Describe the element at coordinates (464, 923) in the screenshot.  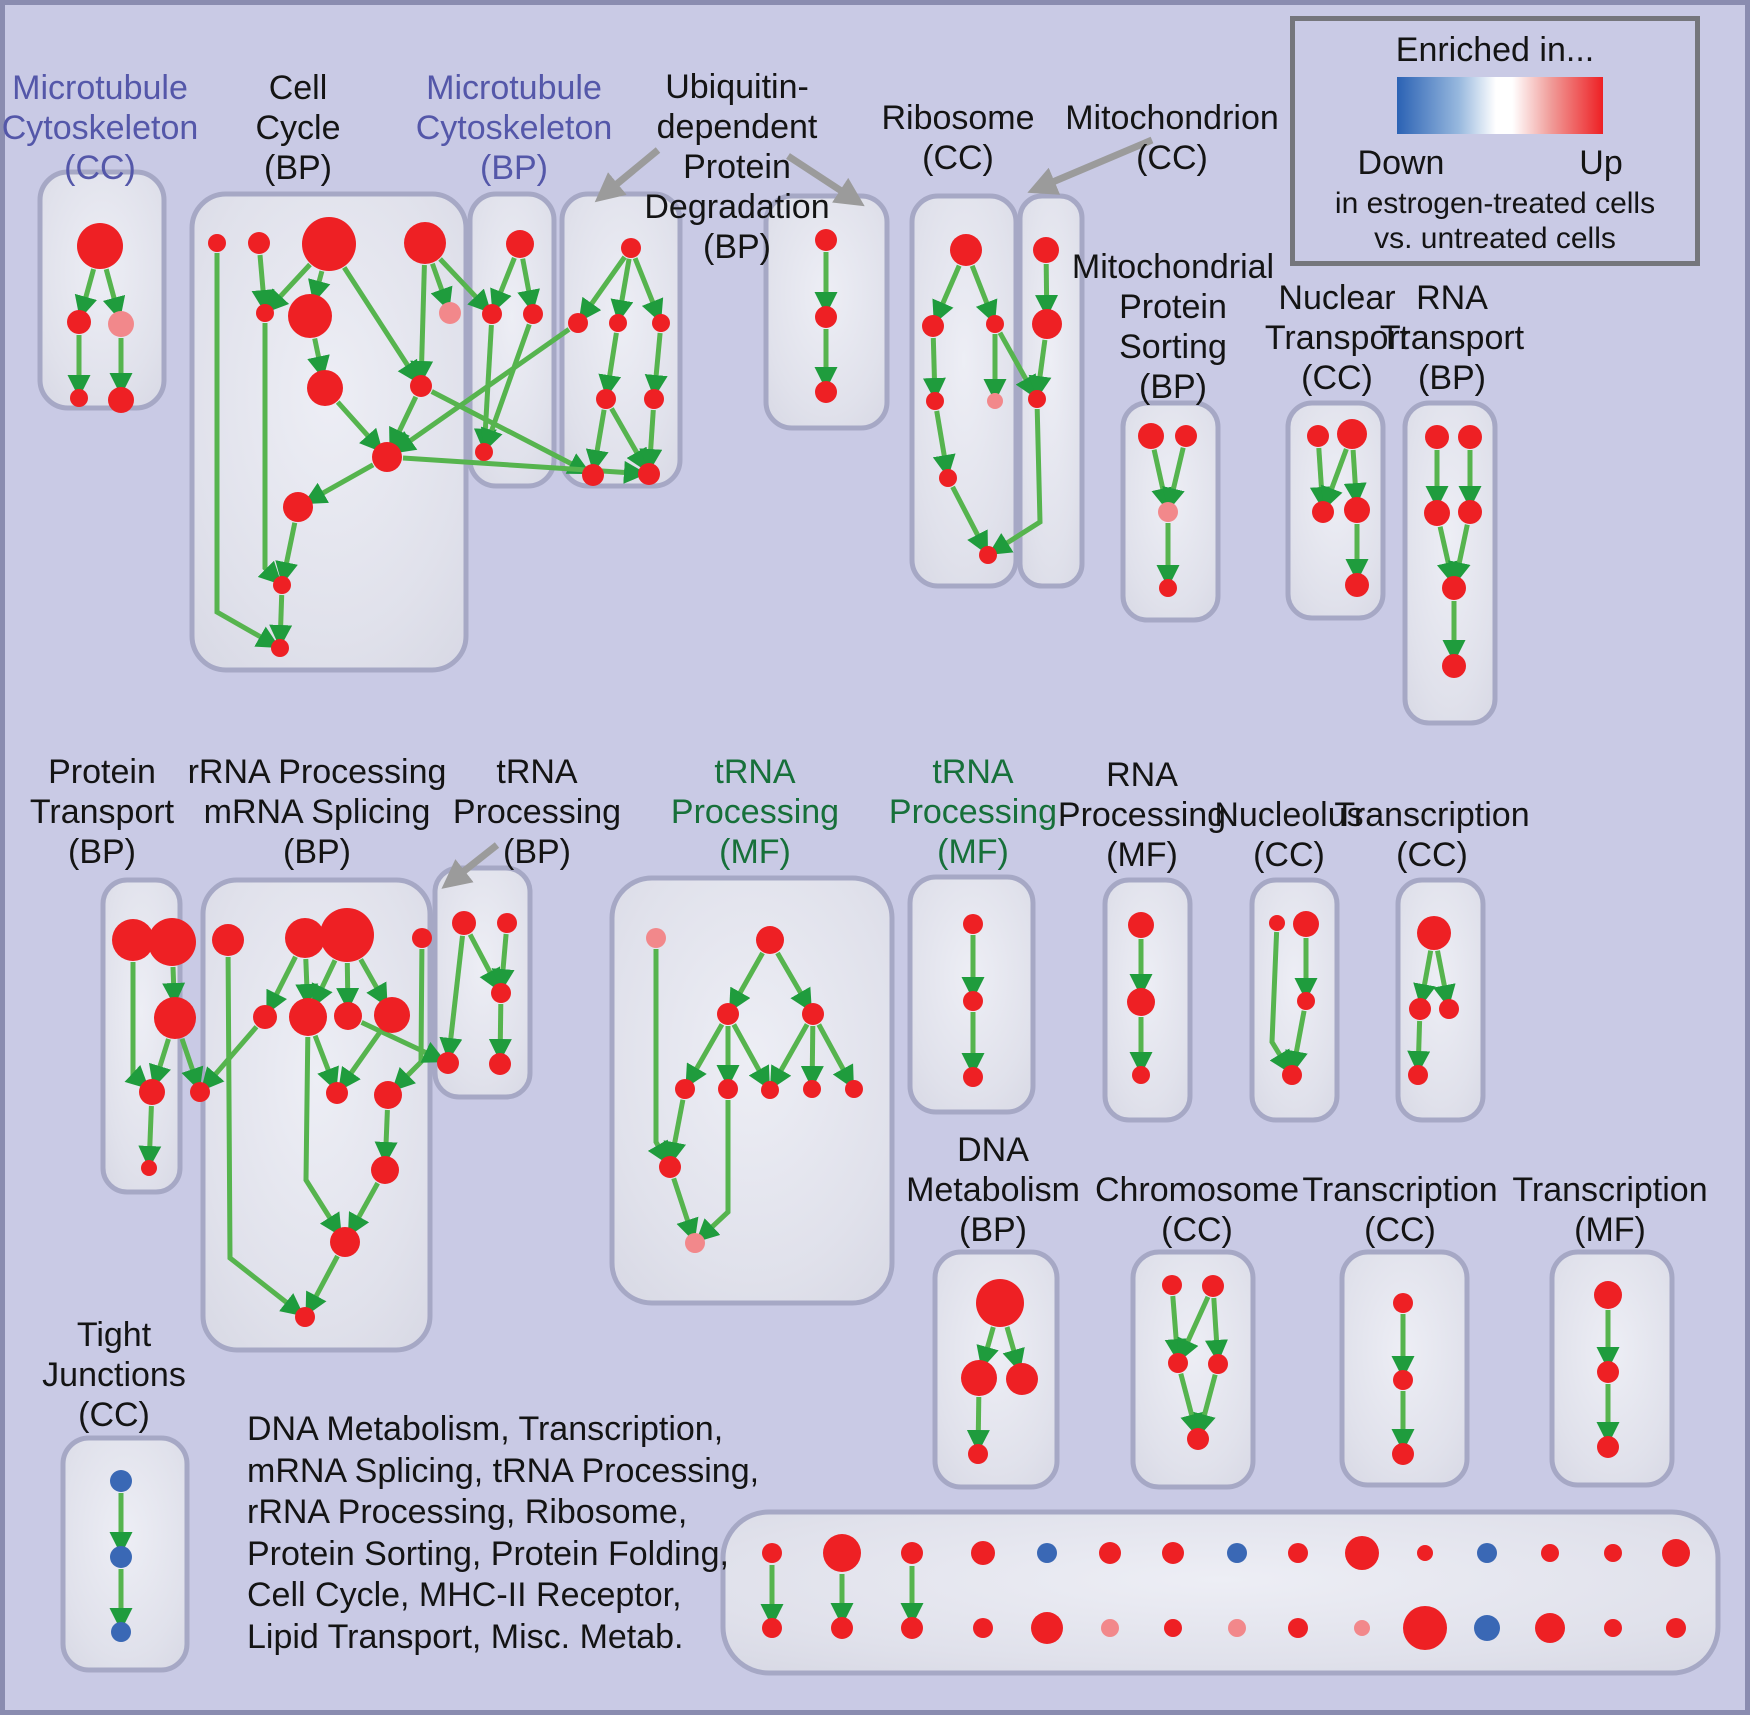
I see `go-node-tb1` at that location.